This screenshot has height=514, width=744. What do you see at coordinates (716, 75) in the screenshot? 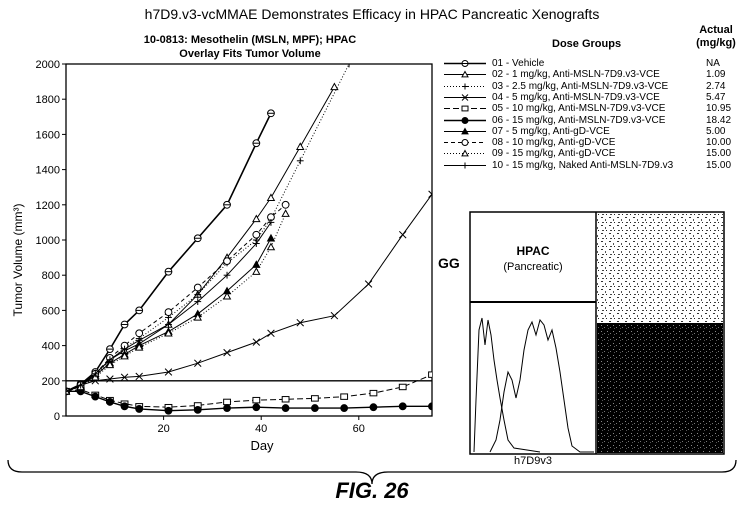
I see `legend-actual-dose: 1.09` at bounding box center [716, 75].